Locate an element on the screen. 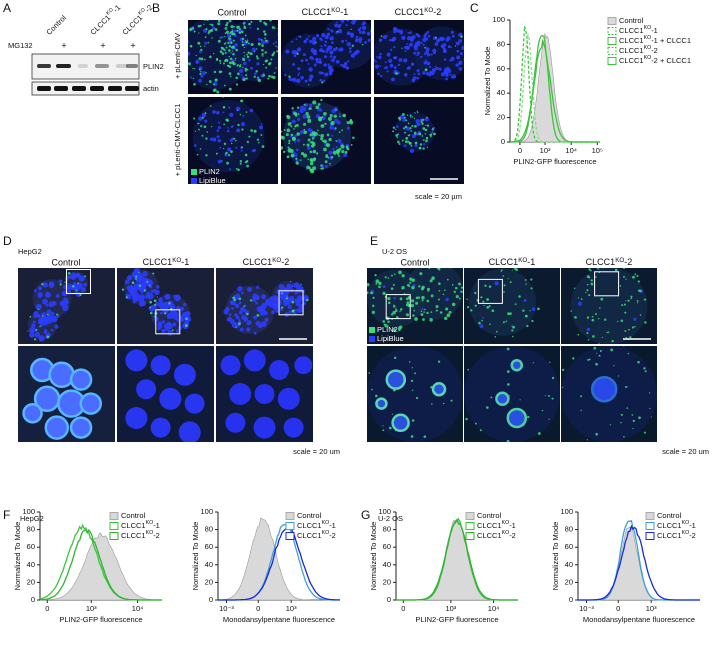  panel-label: D is located at coordinates (7, 241).